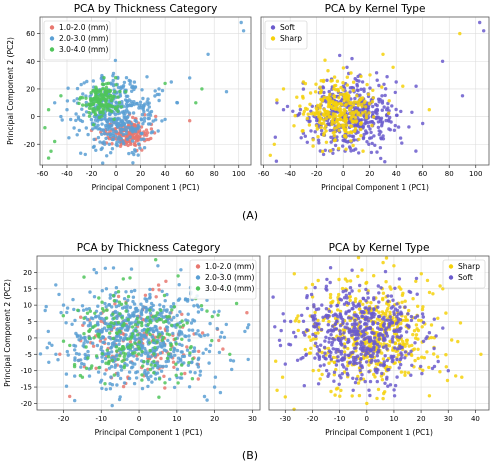 The image size is (500, 469). I want to click on x-tick-label: 80, so click(214, 174).